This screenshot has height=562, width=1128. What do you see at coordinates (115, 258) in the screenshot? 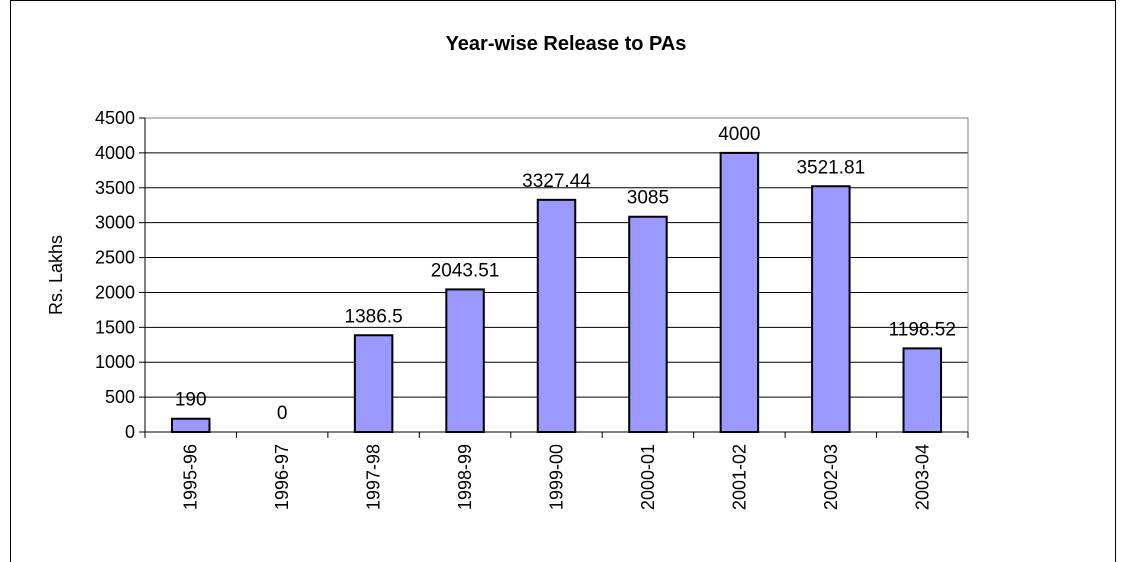
I see `y-tick-label: 2500` at bounding box center [115, 258].